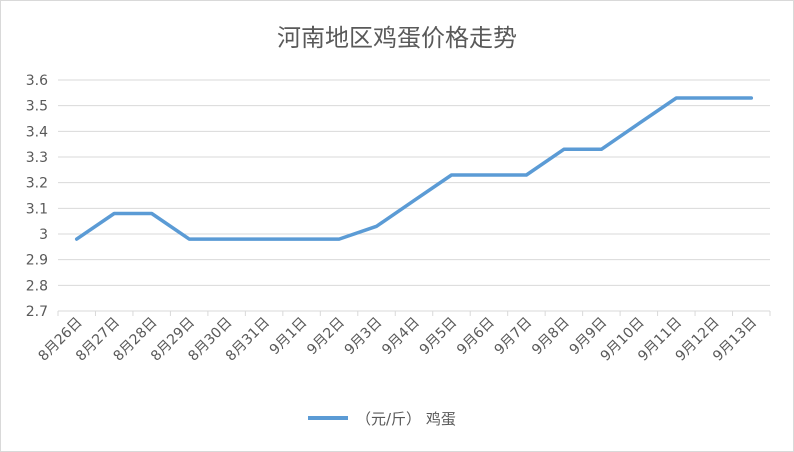 The image size is (794, 452). What do you see at coordinates (397, 38) in the screenshot?
I see `chart-title: 河南地区鸡蛋价格走势` at bounding box center [397, 38].